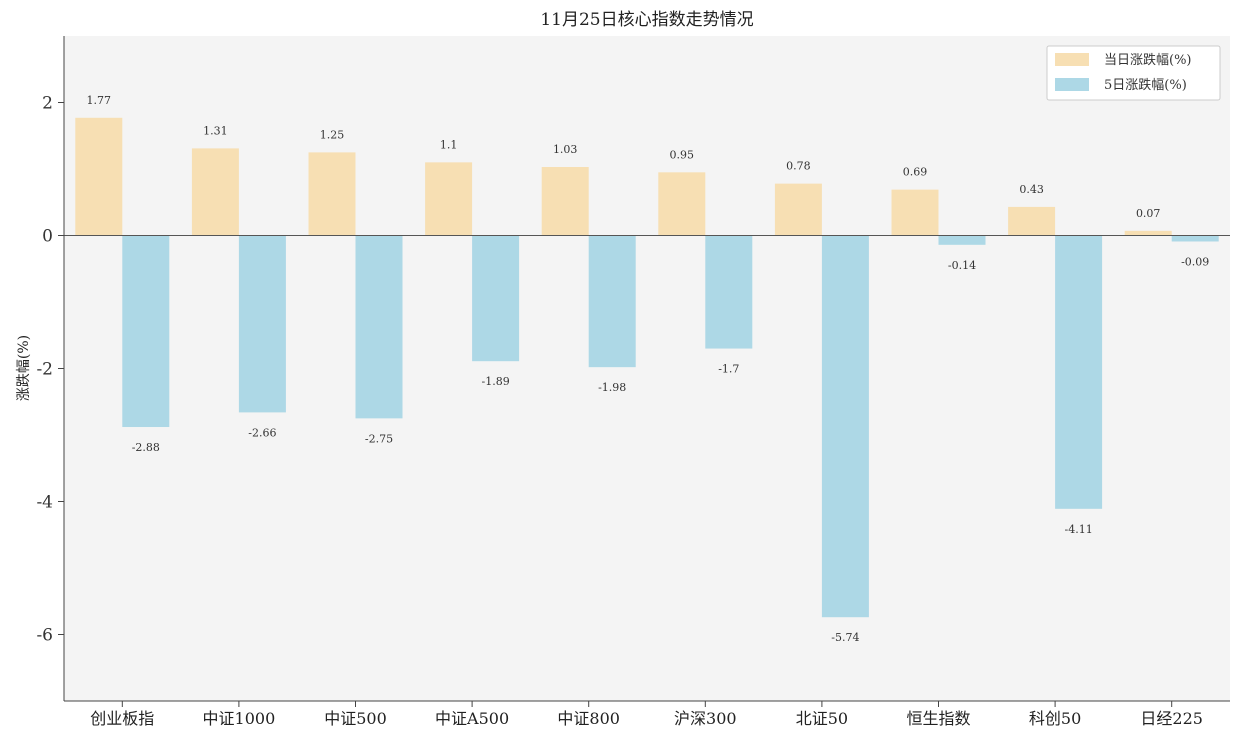 This screenshot has height=740, width=1242. I want to click on label-daily-7: 0.69, so click(915, 172).